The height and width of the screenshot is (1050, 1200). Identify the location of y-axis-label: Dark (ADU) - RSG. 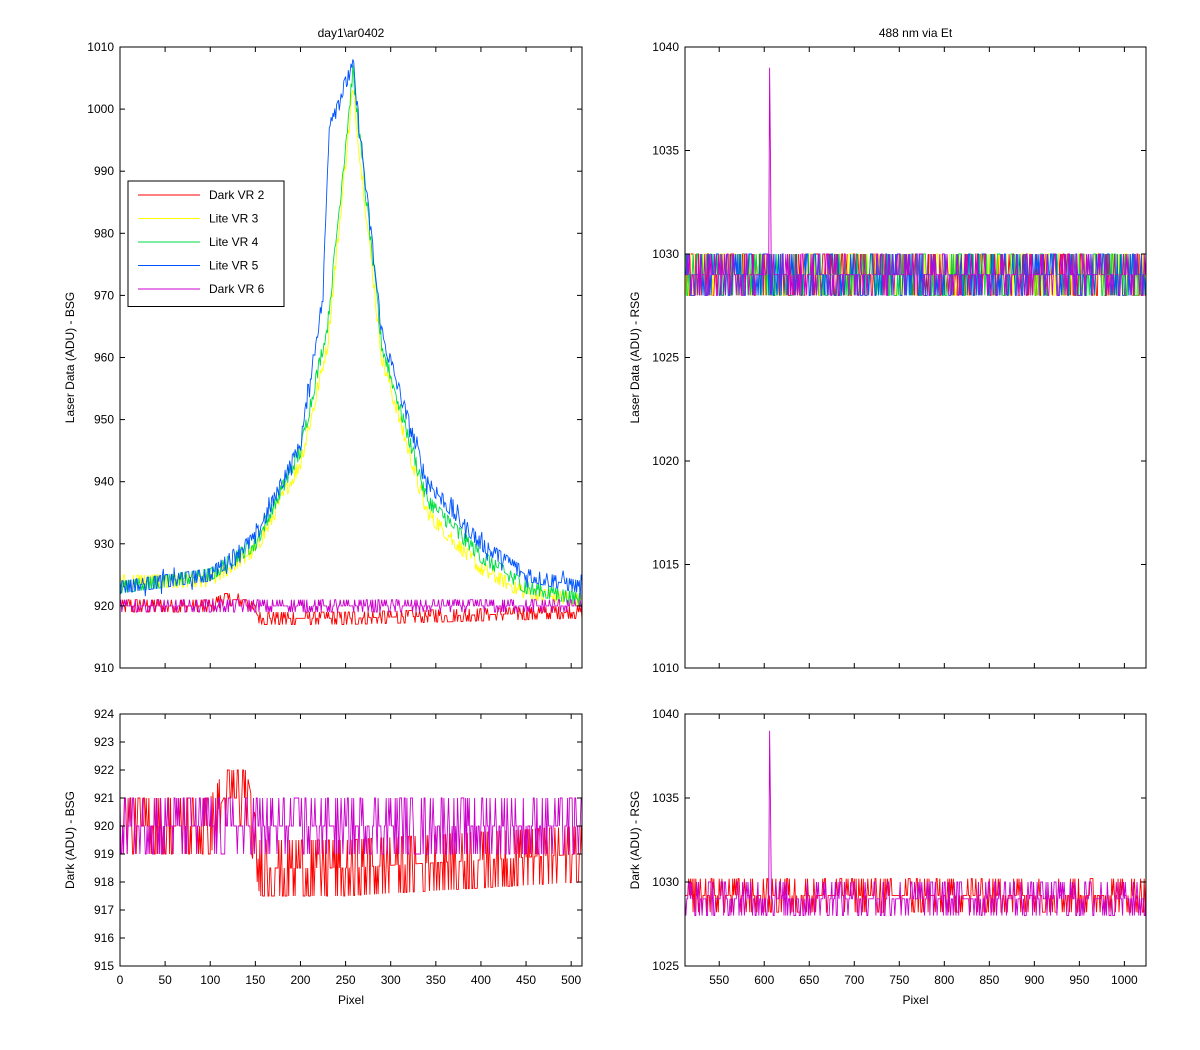
(635, 840).